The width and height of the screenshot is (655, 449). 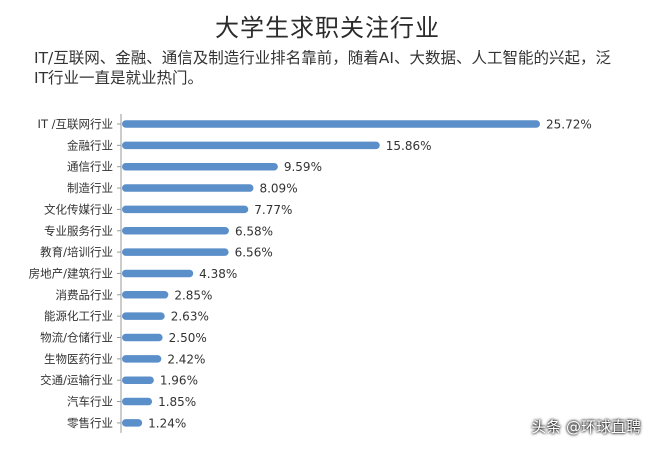 I want to click on data-label: 2.42%, so click(x=186, y=359).